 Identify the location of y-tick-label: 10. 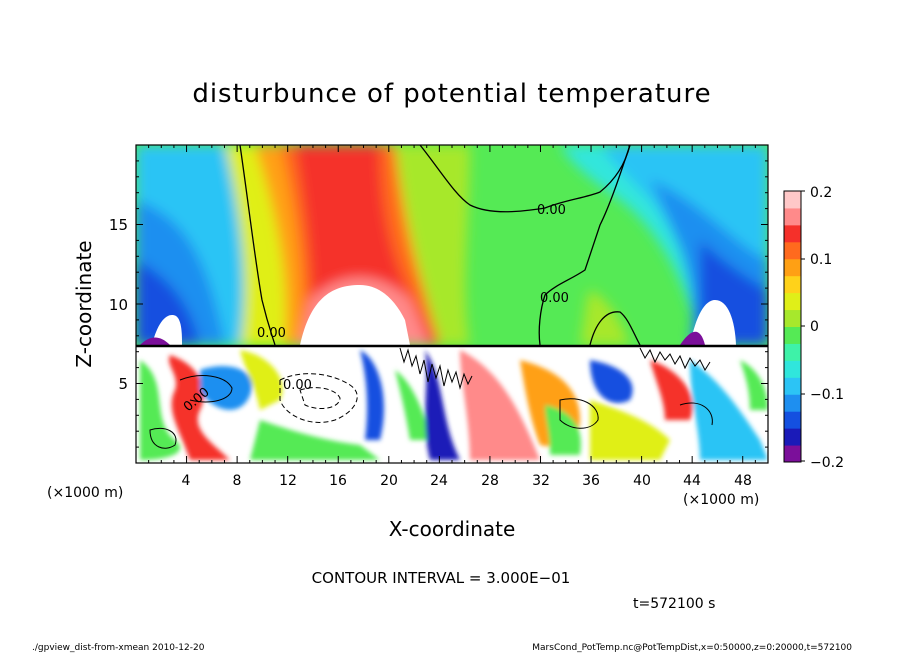
(118, 305).